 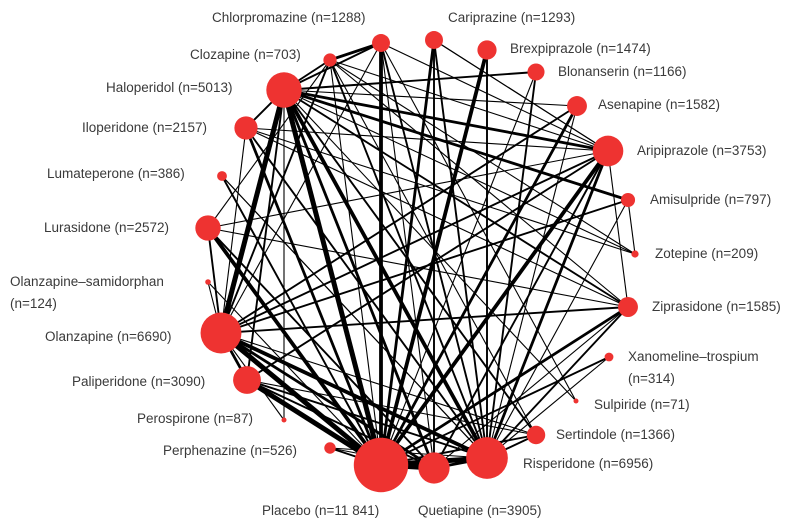 I want to click on edge-aripiprazole-chlorpromazine, so click(x=494, y=97).